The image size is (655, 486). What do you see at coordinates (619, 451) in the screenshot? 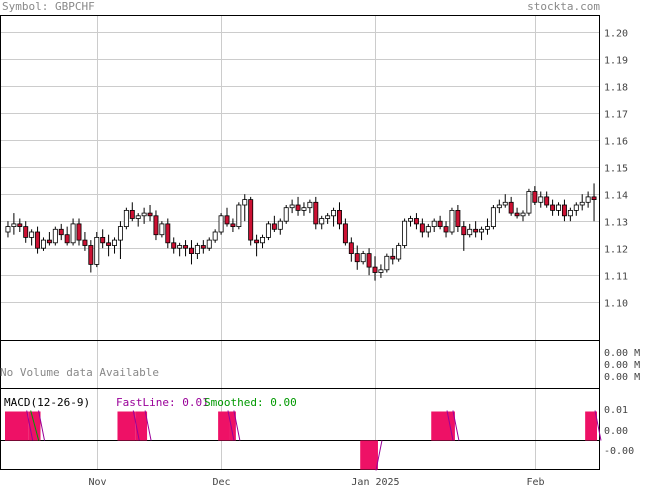
I see `macd-tick-label: -0.00` at bounding box center [619, 451].